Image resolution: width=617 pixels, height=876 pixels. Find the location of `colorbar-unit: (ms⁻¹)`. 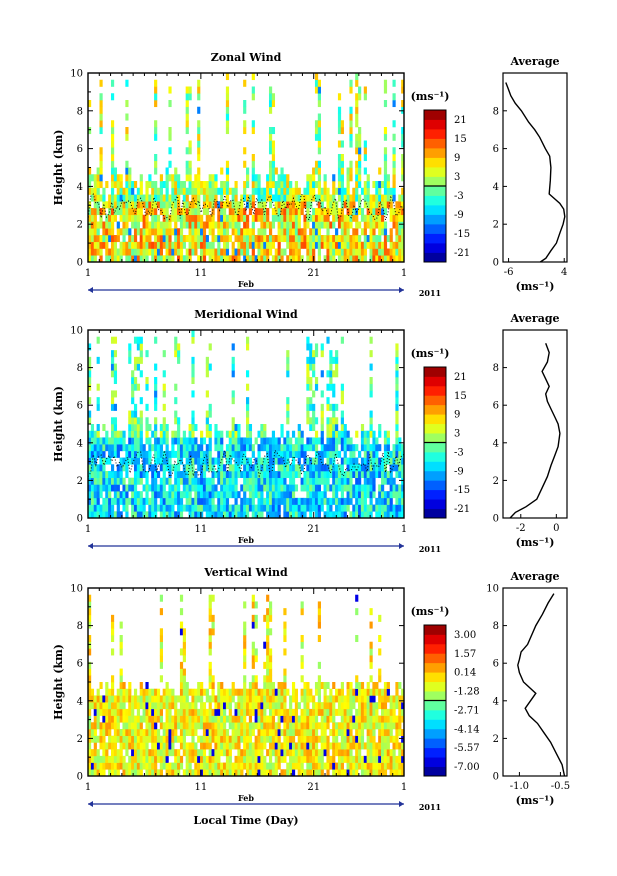

colorbar-unit: (ms⁻¹) is located at coordinates (430, 353).